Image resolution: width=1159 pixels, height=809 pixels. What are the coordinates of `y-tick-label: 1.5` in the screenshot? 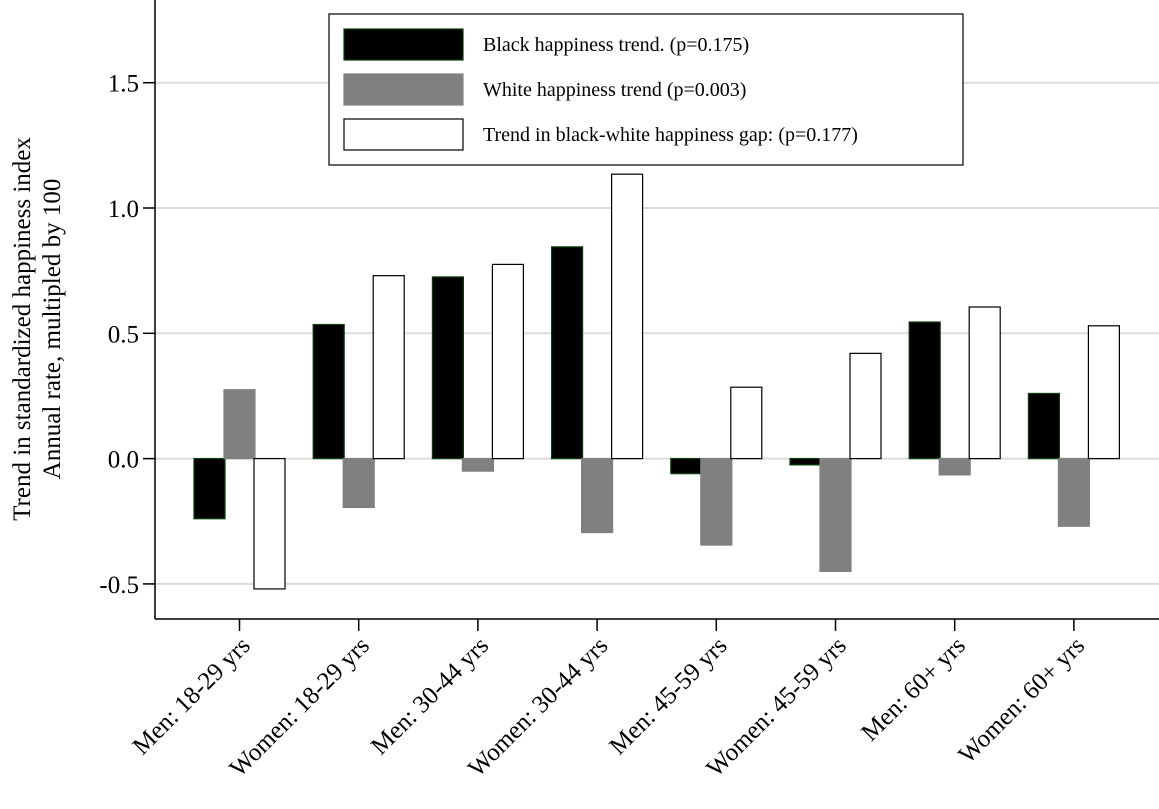 It's located at (123, 84).